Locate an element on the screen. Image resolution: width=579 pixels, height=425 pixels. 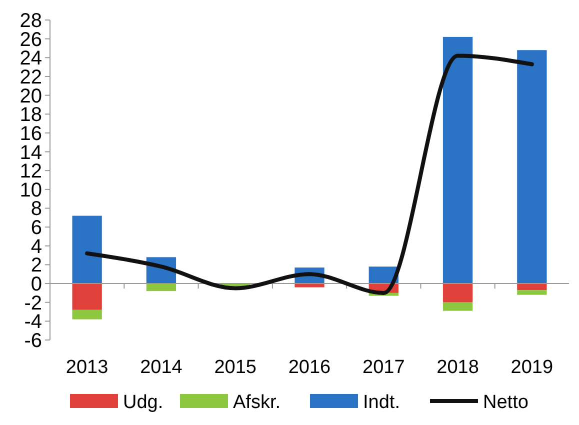
x-tick-label: 2019 is located at coordinates (532, 367).